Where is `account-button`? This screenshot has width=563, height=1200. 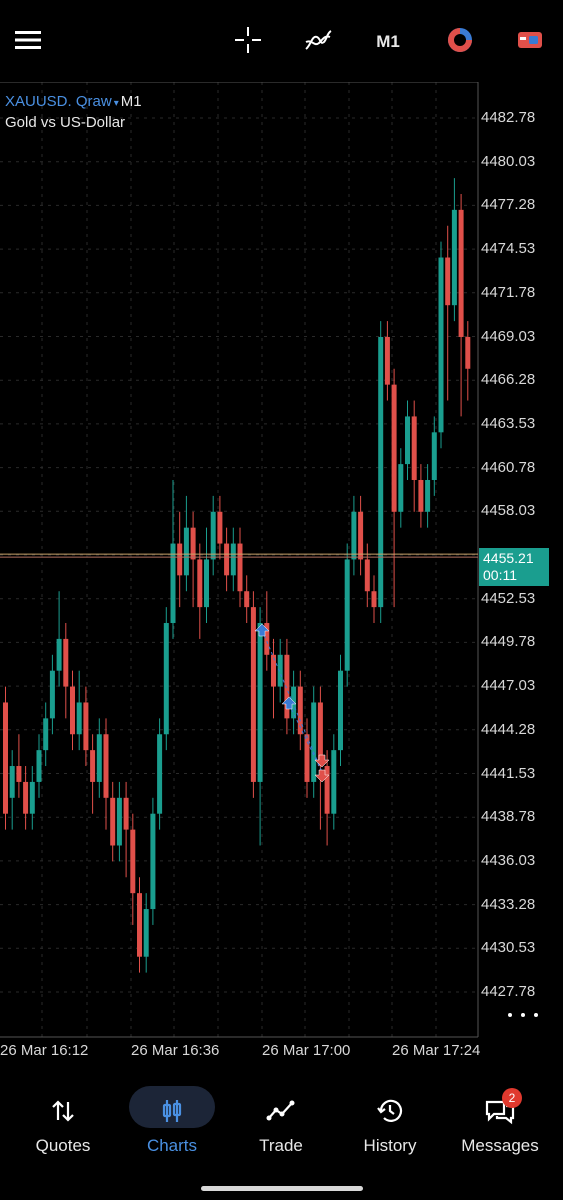 account-button is located at coordinates (530, 42).